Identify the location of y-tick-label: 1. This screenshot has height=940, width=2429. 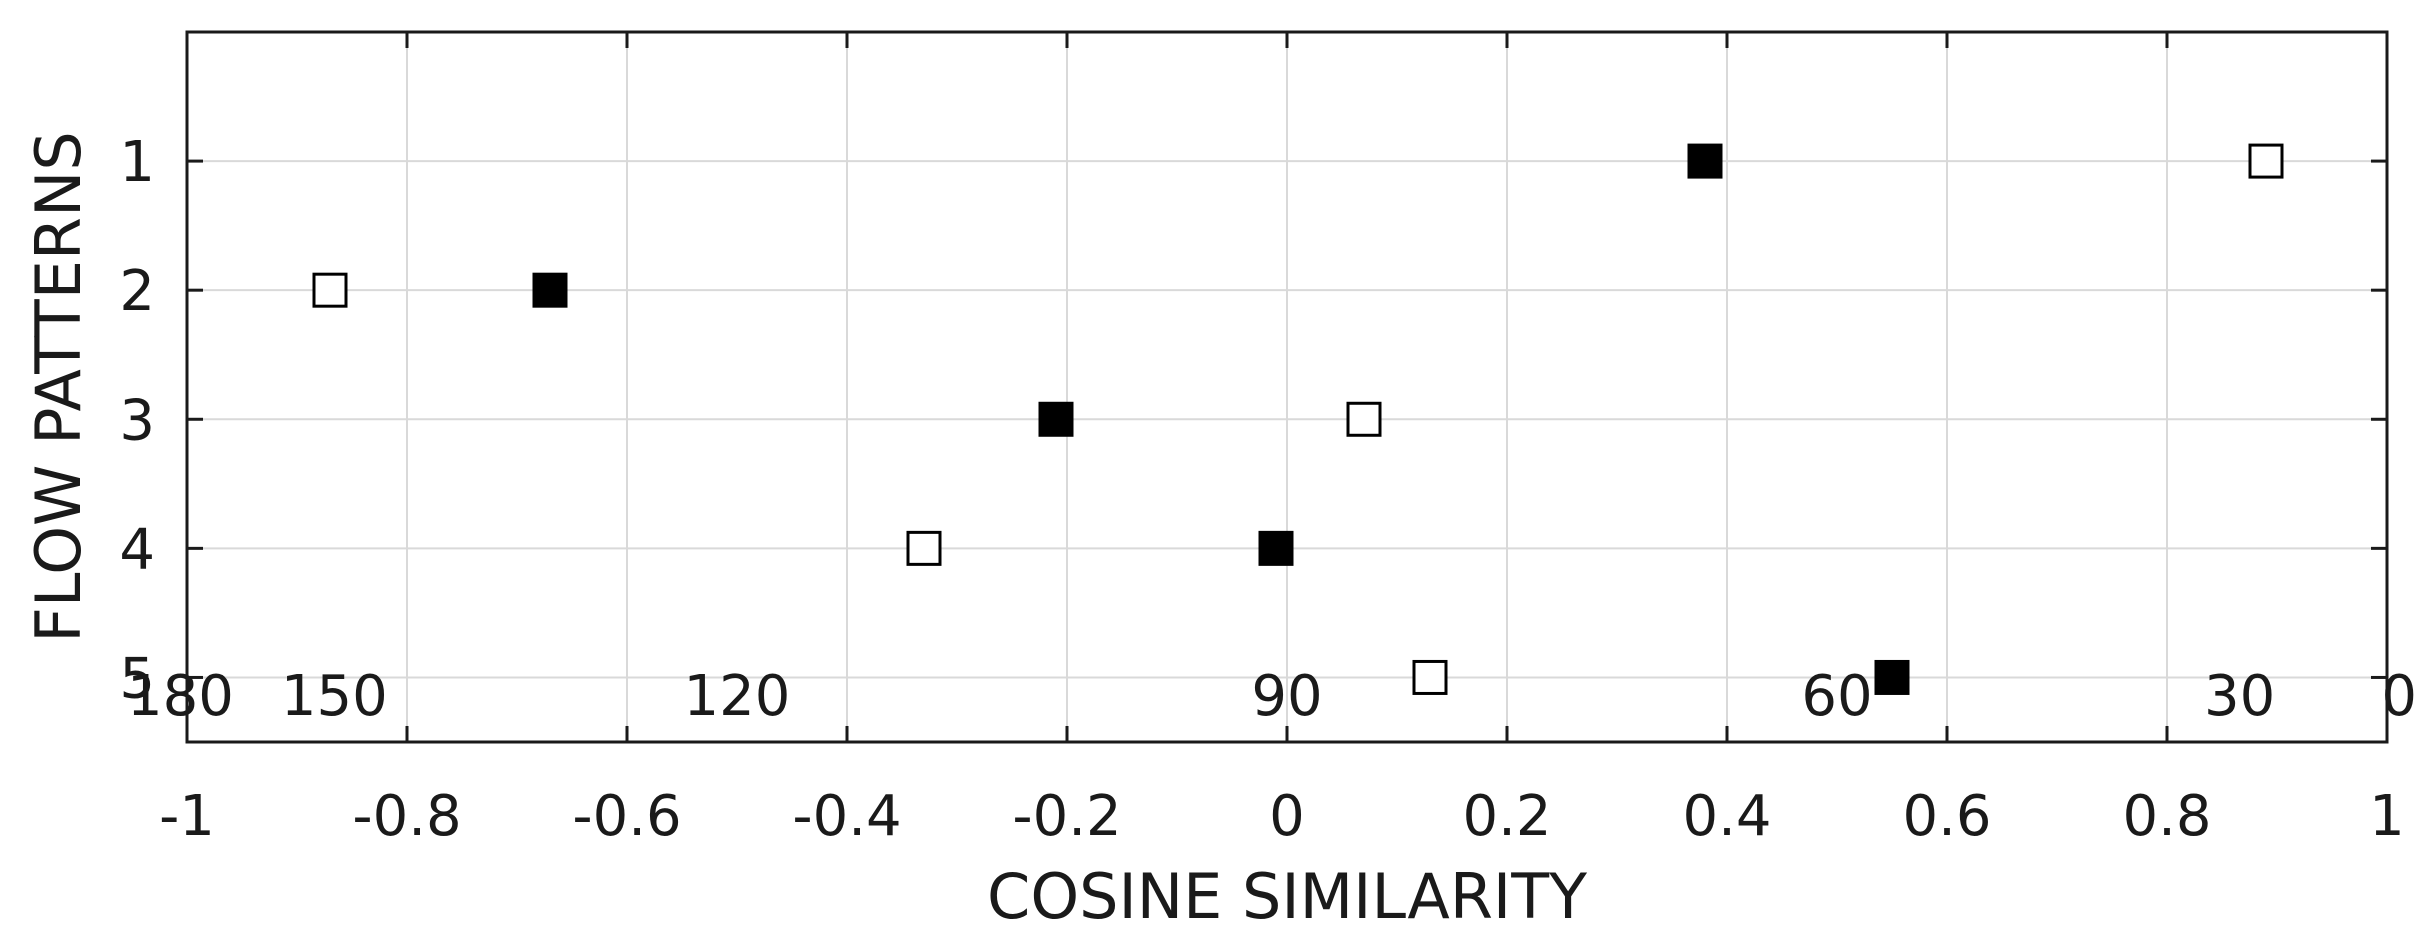
(137, 162).